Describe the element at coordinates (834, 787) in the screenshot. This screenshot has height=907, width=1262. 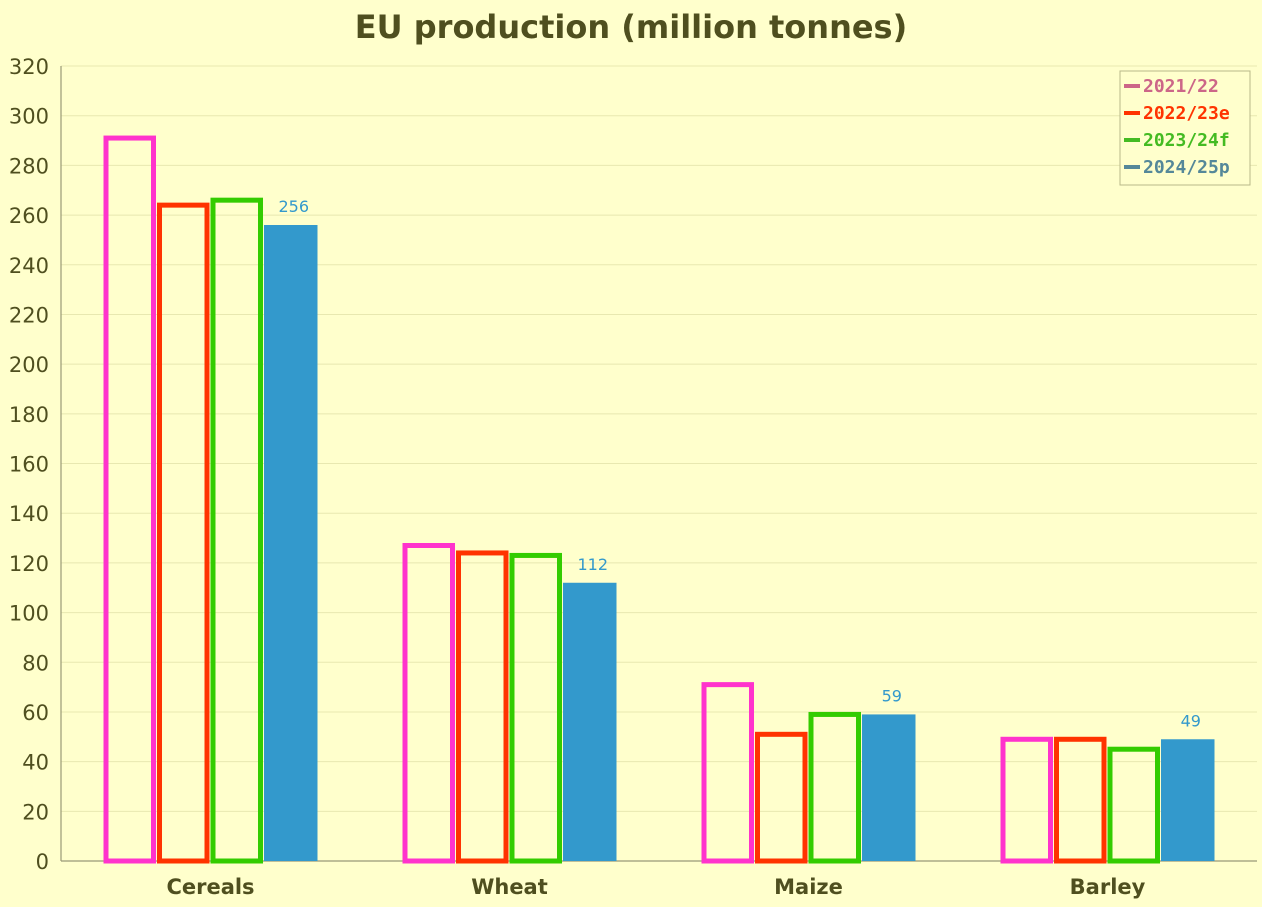
I see `bar-maize-2023-24f` at that location.